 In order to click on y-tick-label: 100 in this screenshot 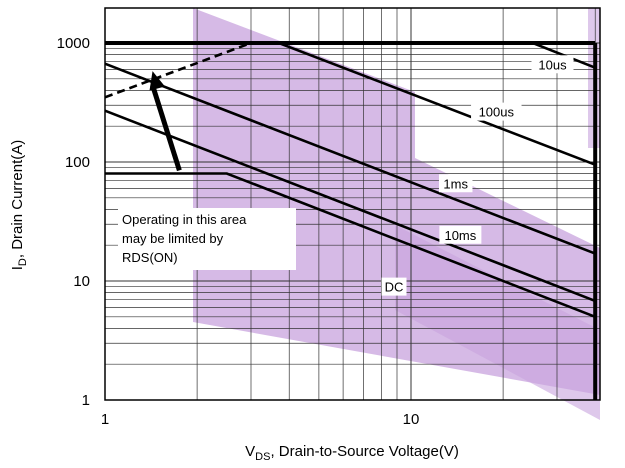, I will do `click(77, 162)`.